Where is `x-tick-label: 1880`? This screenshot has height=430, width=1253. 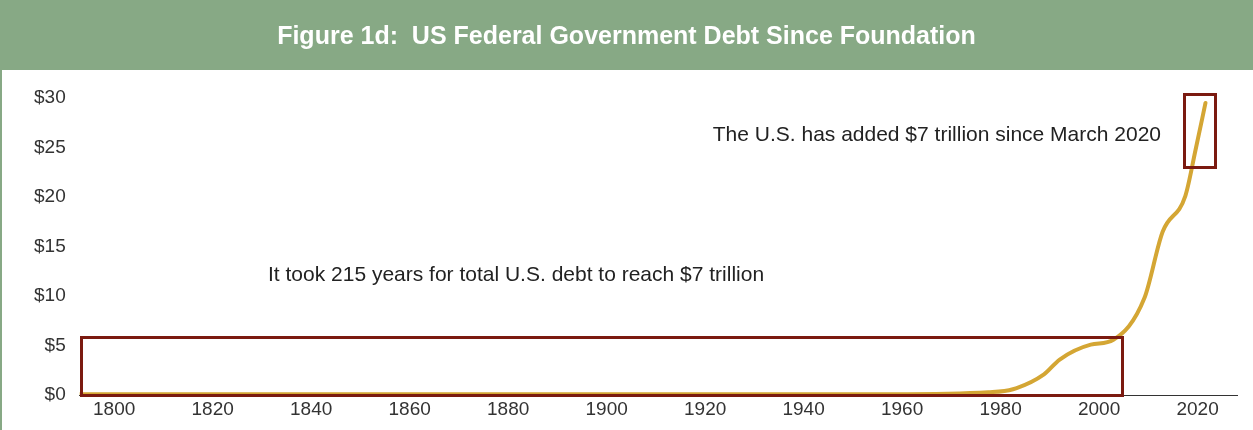
x-tick-label: 1880 is located at coordinates (508, 408).